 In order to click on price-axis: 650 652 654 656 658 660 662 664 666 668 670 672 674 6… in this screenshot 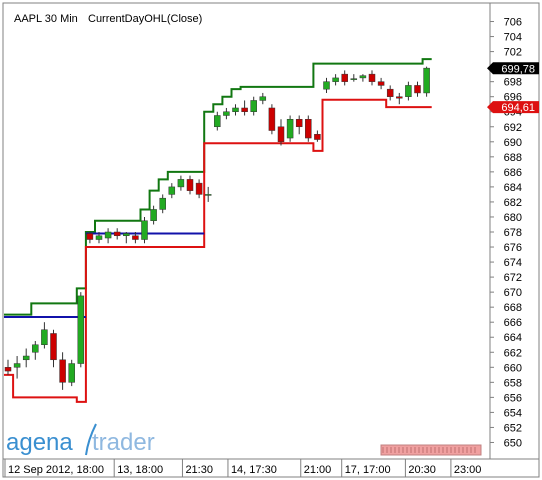, I will do `click(506, 233)`.